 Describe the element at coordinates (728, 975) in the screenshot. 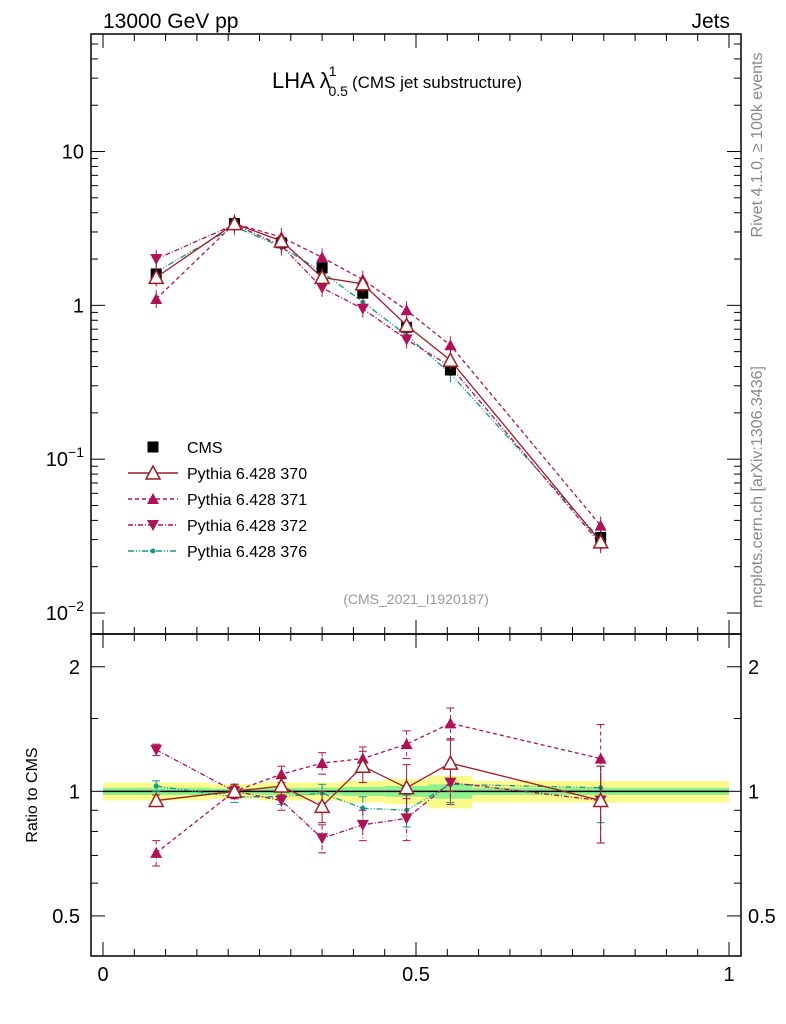

I see `x-tick-label: 1` at that location.